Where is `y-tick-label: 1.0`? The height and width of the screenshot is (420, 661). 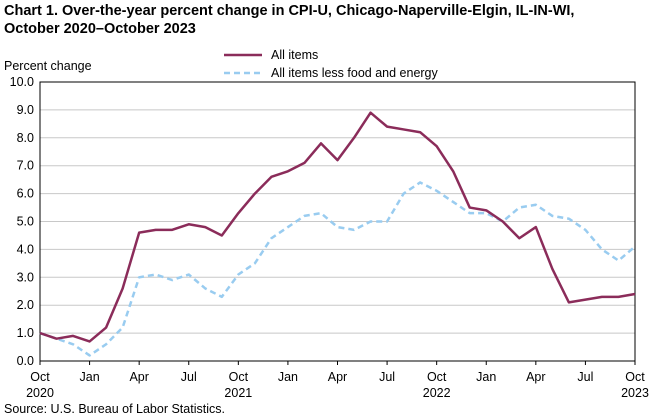 y-tick-label: 1.0 is located at coordinates (25, 333).